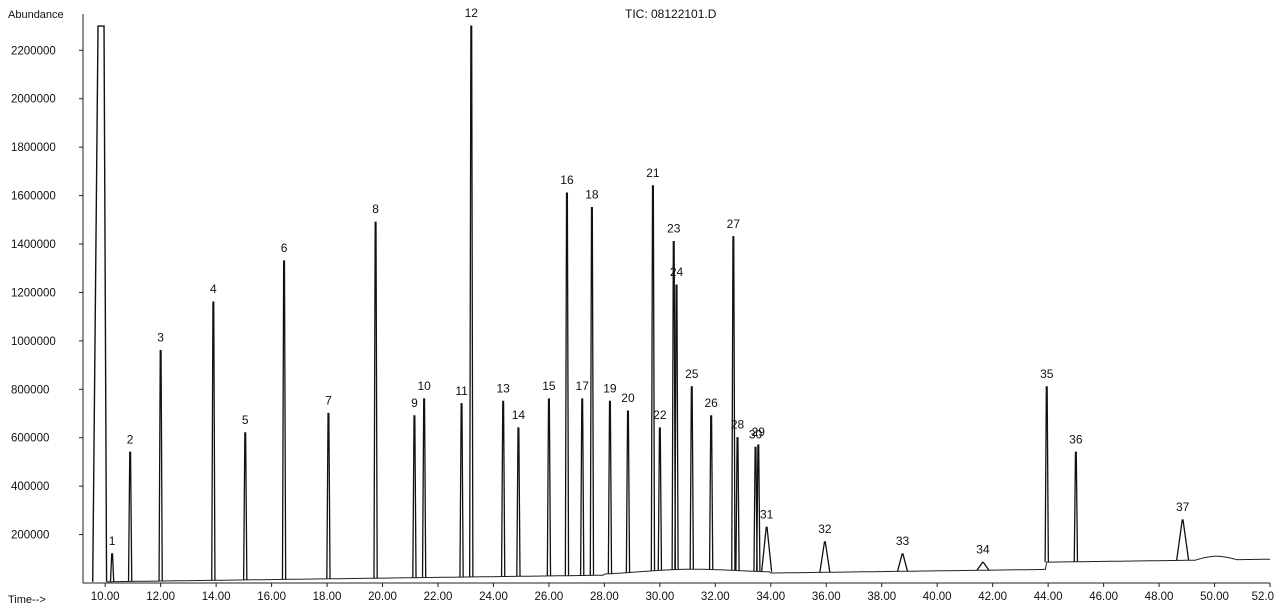  Describe the element at coordinates (688, 569) in the screenshot. I see `baseline` at that location.